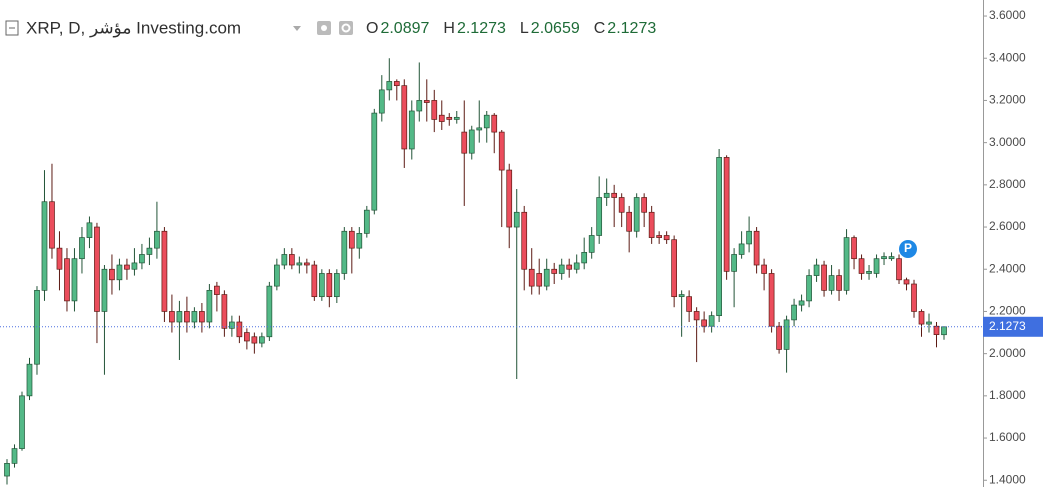 Image resolution: width=1043 pixels, height=487 pixels. What do you see at coordinates (404, 28) in the screenshot?
I see `ohlc-value: 2.0897` at bounding box center [404, 28].